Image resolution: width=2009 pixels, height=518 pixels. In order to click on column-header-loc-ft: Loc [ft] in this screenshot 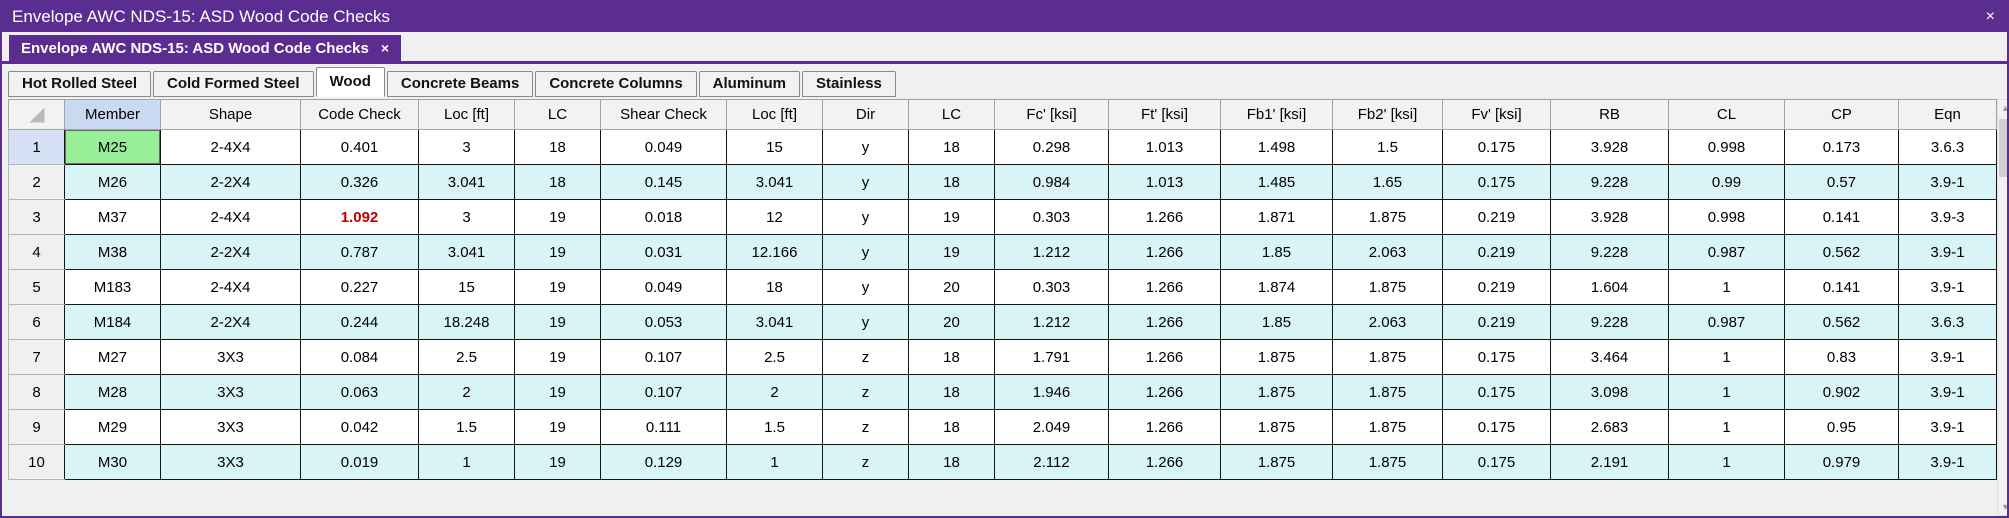, I will do `click(466, 114)`.